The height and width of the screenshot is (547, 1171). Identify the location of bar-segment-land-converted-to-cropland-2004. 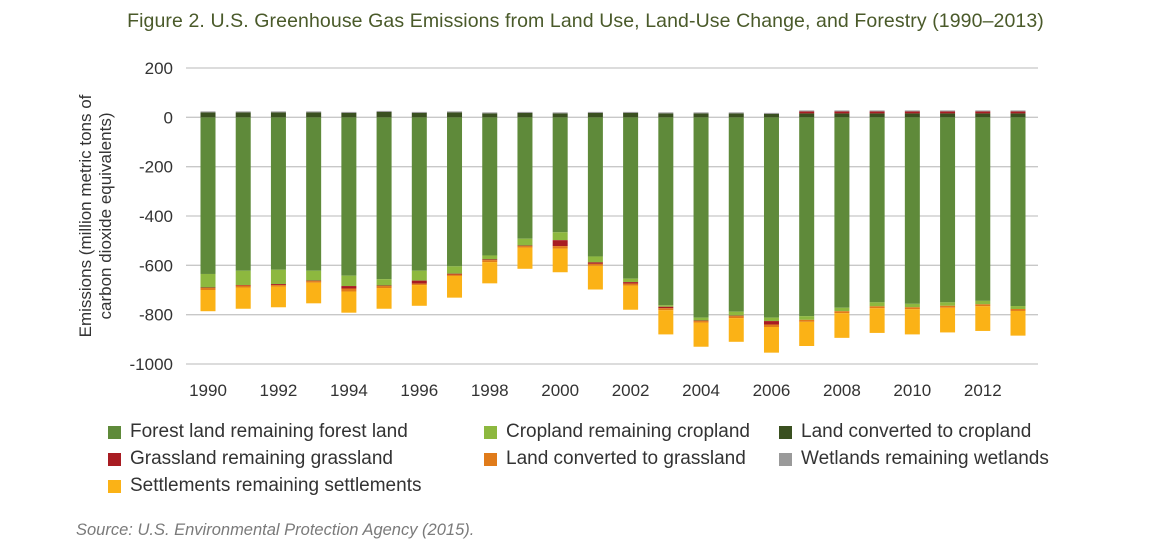
(701, 115).